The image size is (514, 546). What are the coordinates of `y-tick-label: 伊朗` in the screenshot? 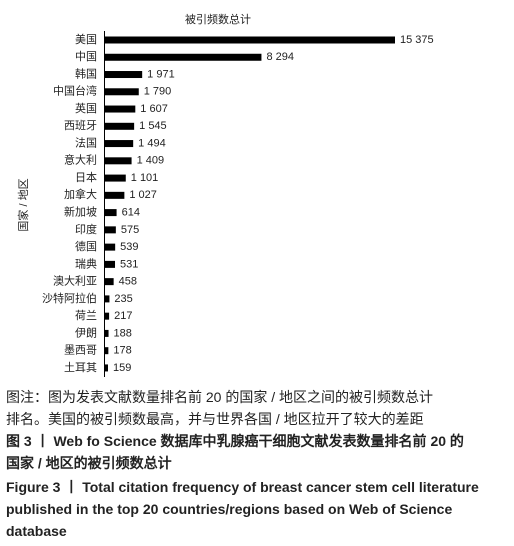 It's located at (86, 332).